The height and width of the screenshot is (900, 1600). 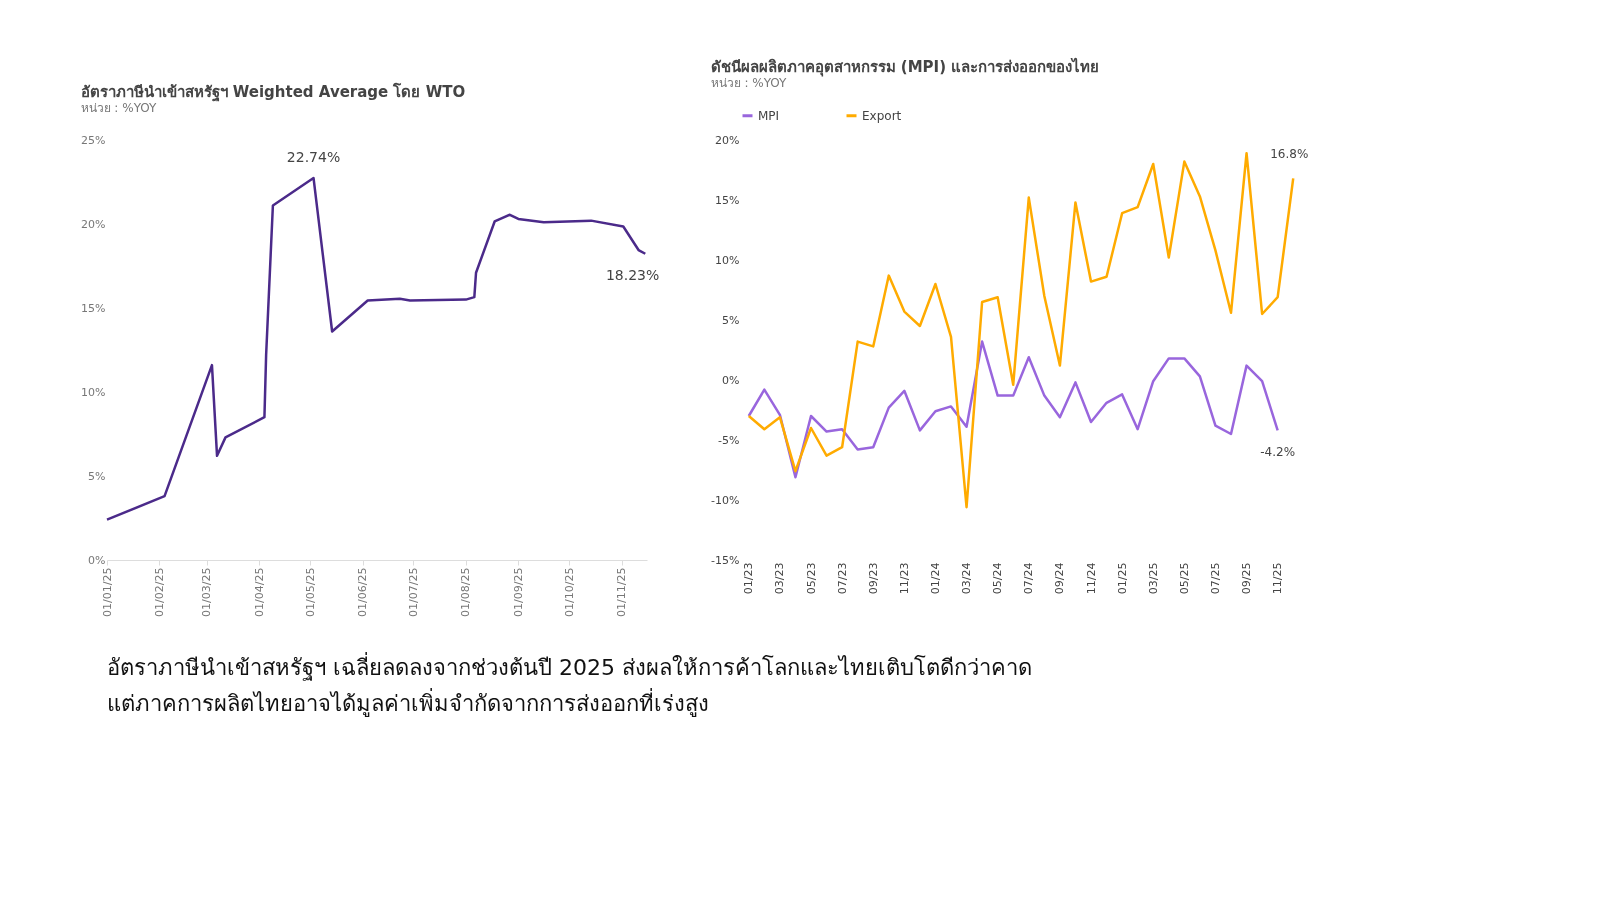 What do you see at coordinates (1289, 154) in the screenshot?
I see `annotation: 16.8%` at bounding box center [1289, 154].